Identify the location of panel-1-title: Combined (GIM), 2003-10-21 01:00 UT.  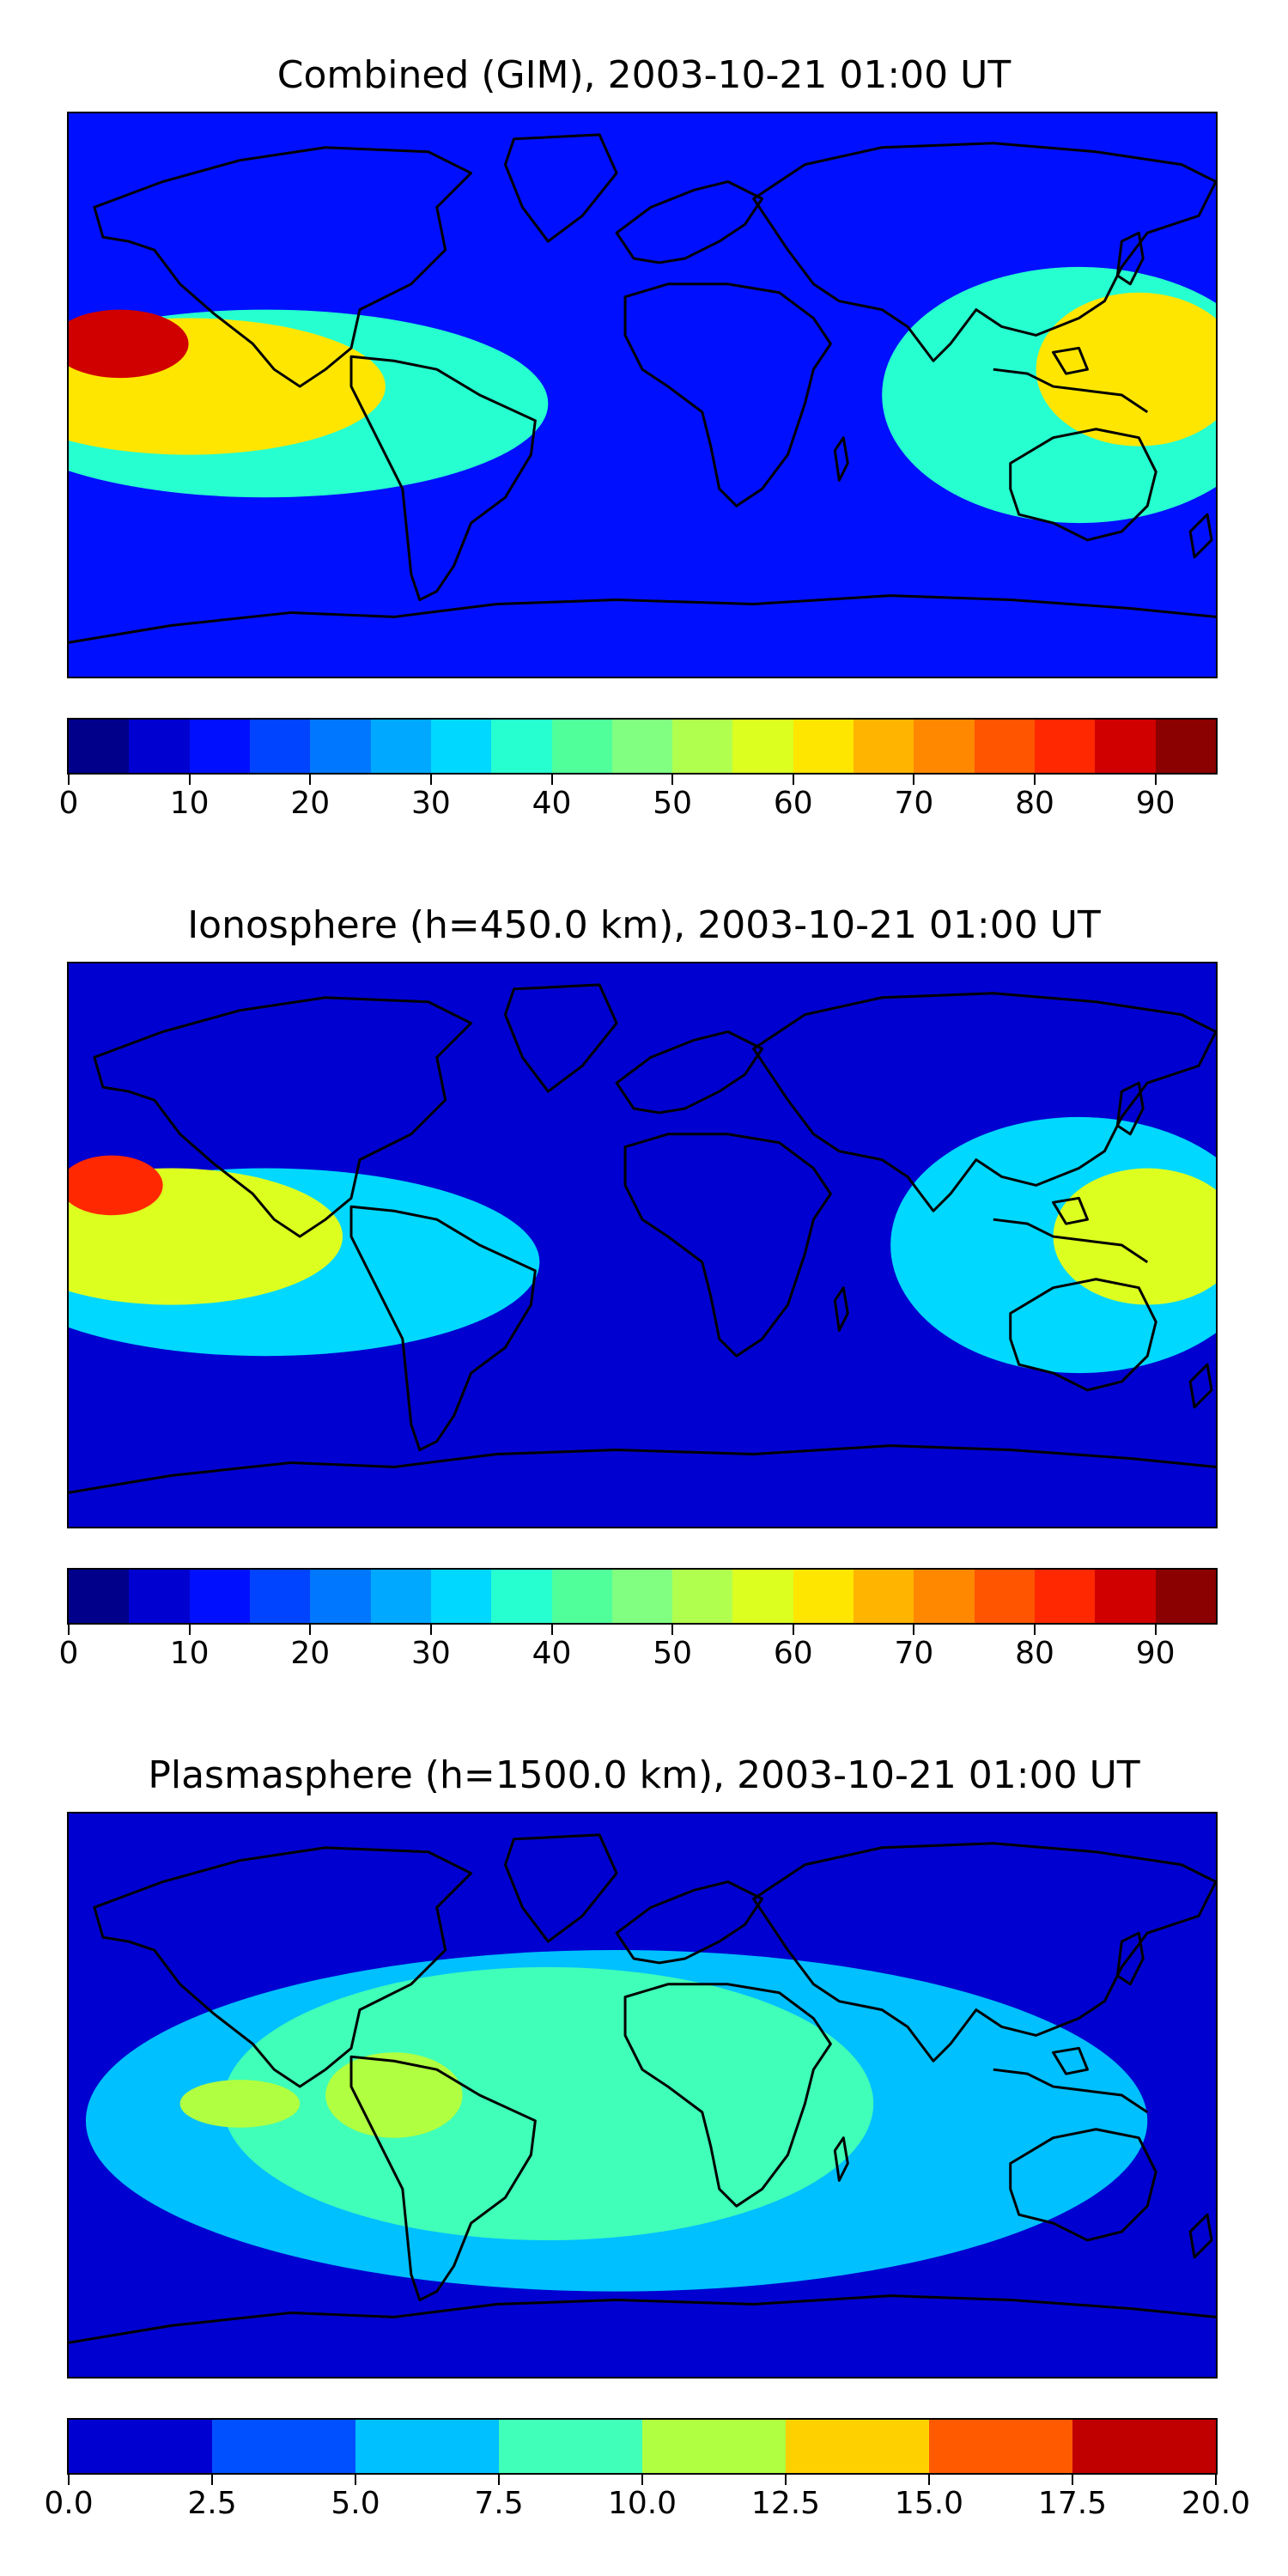
(644, 75).